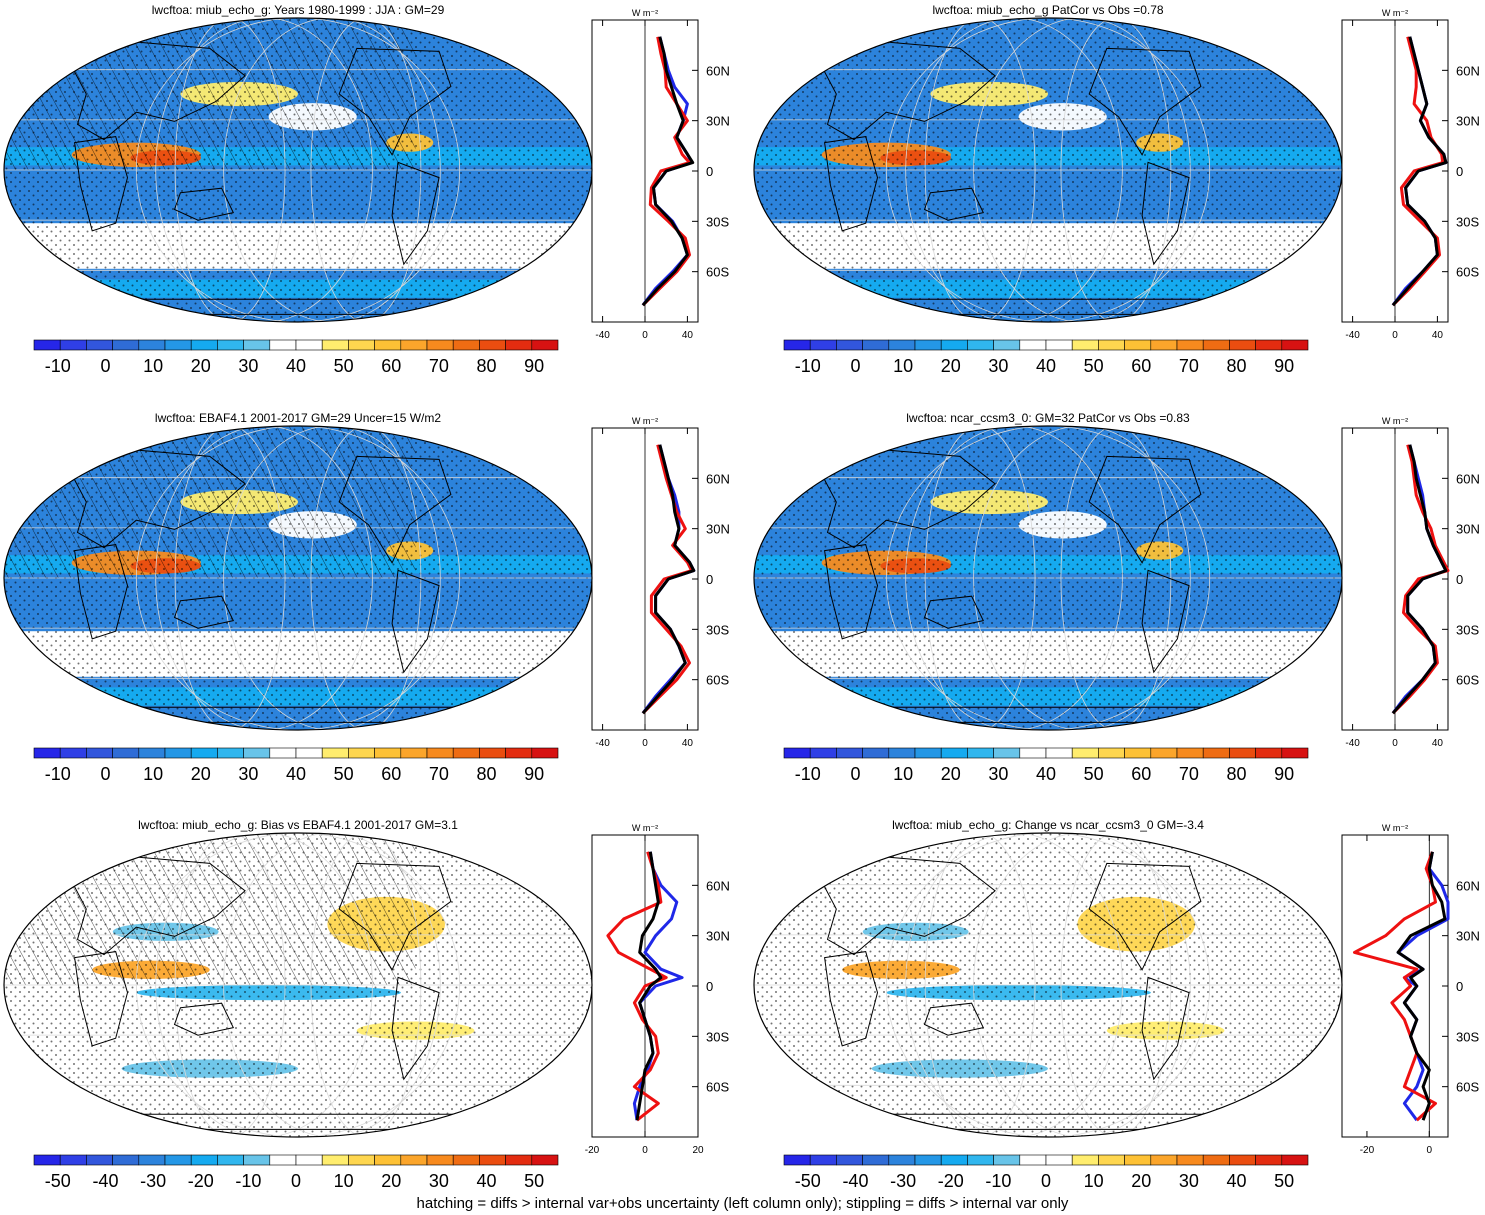 The height and width of the screenshot is (1215, 1485). What do you see at coordinates (1467, 1036) in the screenshot?
I see `profile-ytick-label: 30S` at bounding box center [1467, 1036].